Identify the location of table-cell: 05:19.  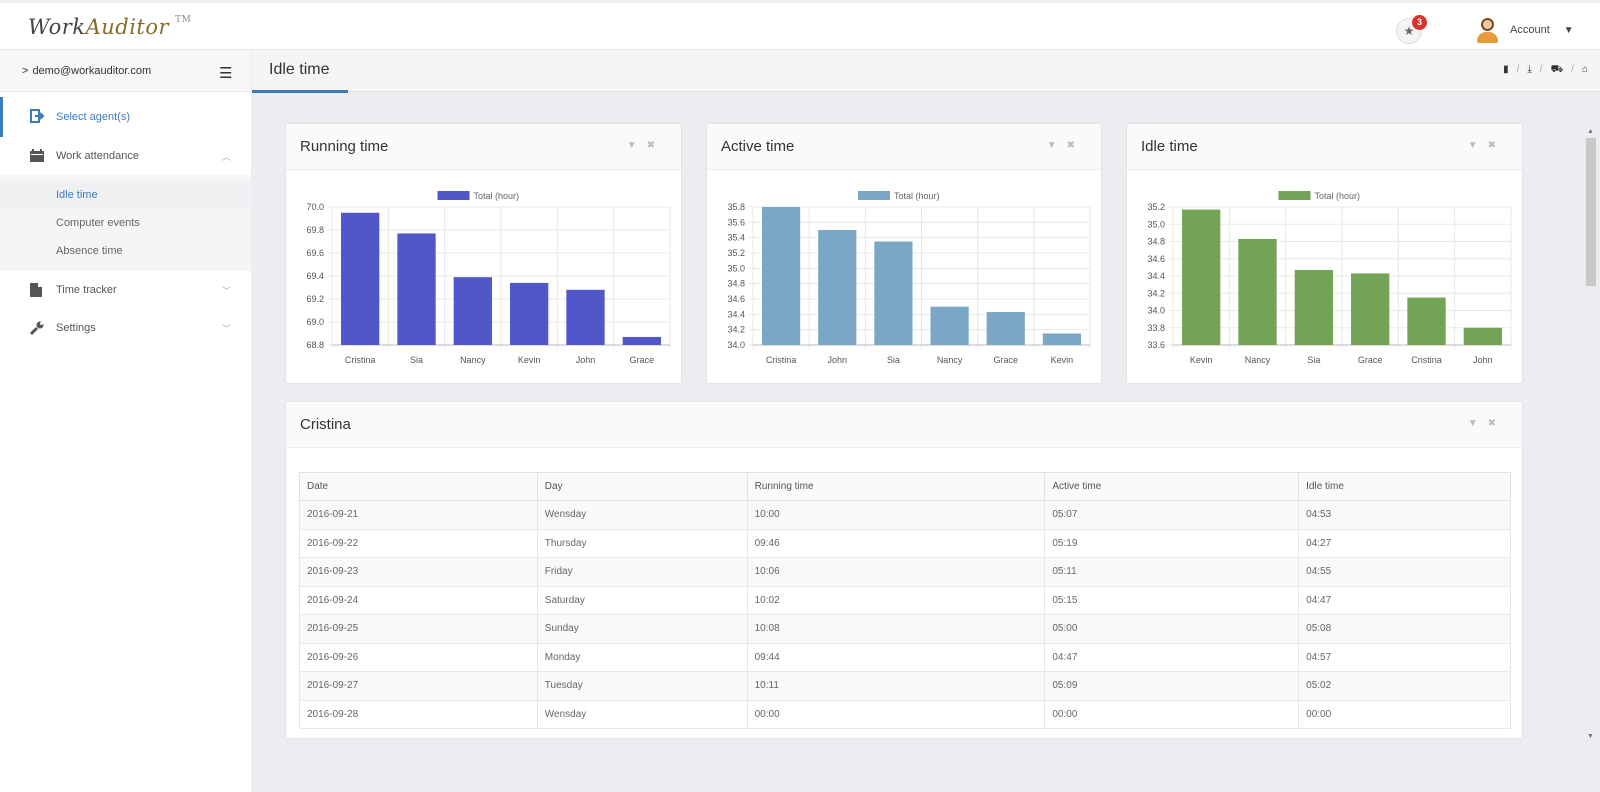
(1172, 543).